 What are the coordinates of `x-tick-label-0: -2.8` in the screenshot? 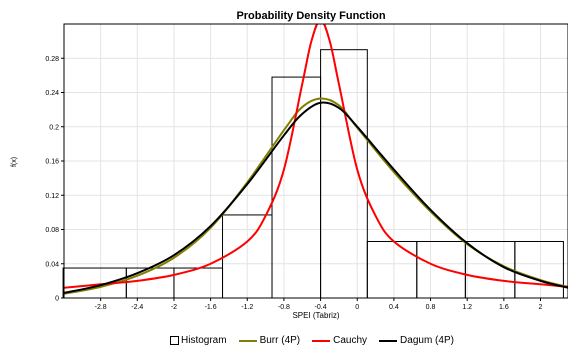 It's located at (101, 307).